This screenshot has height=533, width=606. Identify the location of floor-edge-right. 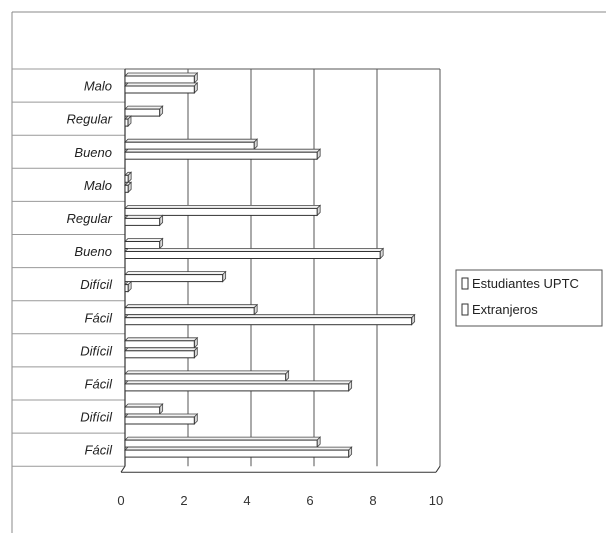
(438, 469).